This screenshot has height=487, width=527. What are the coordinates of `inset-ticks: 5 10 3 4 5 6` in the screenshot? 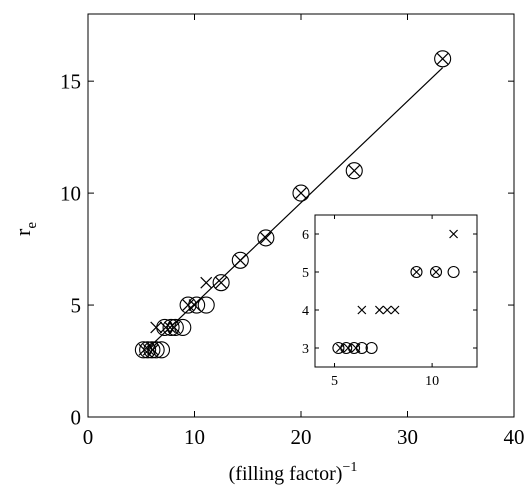 It's located at (389, 302).